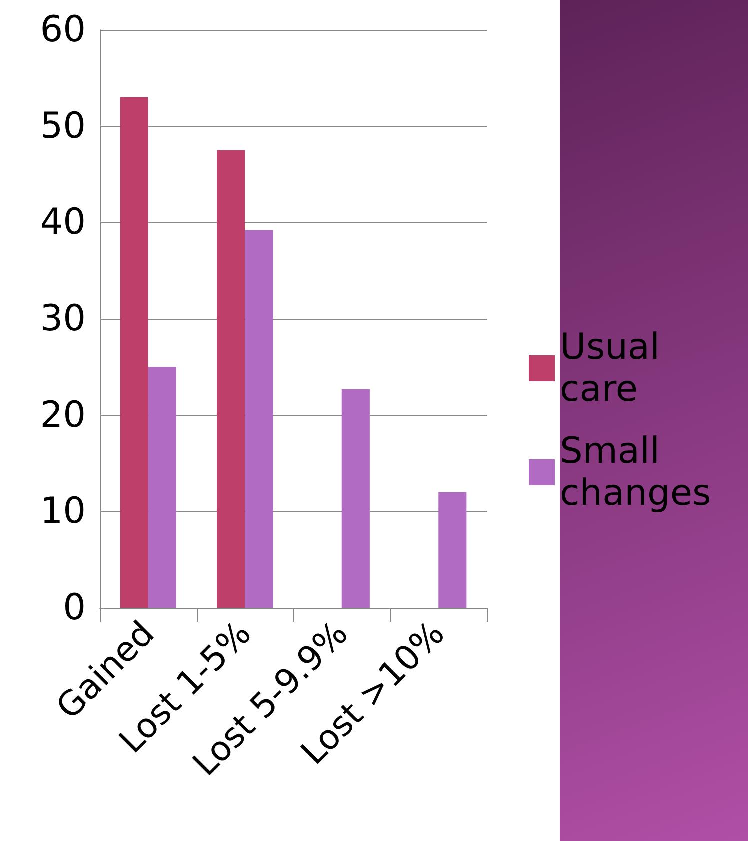 The width and height of the screenshot is (748, 841). What do you see at coordinates (63, 511) in the screenshot?
I see `y-tick-label: 10` at bounding box center [63, 511].